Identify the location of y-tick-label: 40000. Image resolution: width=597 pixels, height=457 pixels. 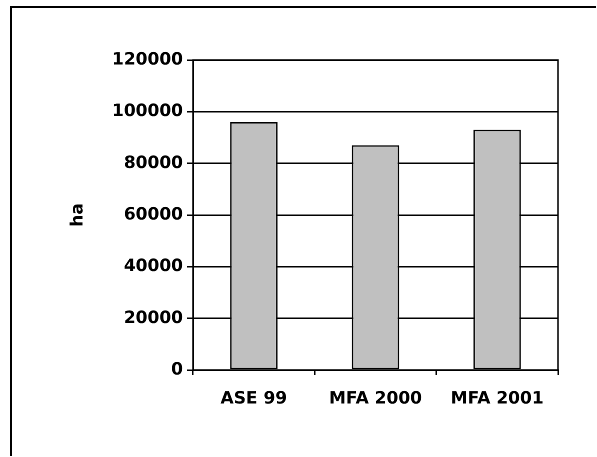
(154, 266).